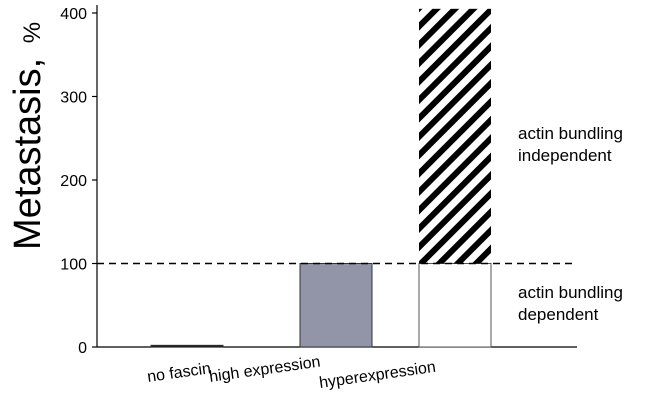 The width and height of the screenshot is (650, 402). I want to click on y-axis-label-text: Metastasis,, so click(28, 154).